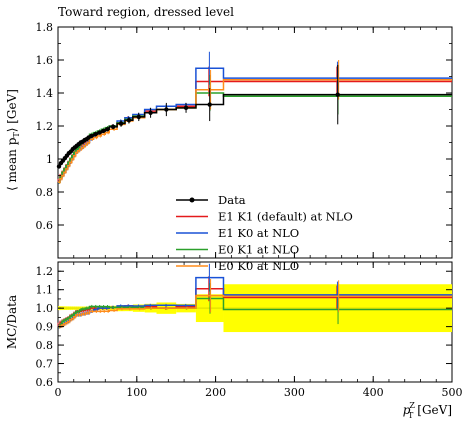  I want to click on ratio-series-layer, so click(254, 296).